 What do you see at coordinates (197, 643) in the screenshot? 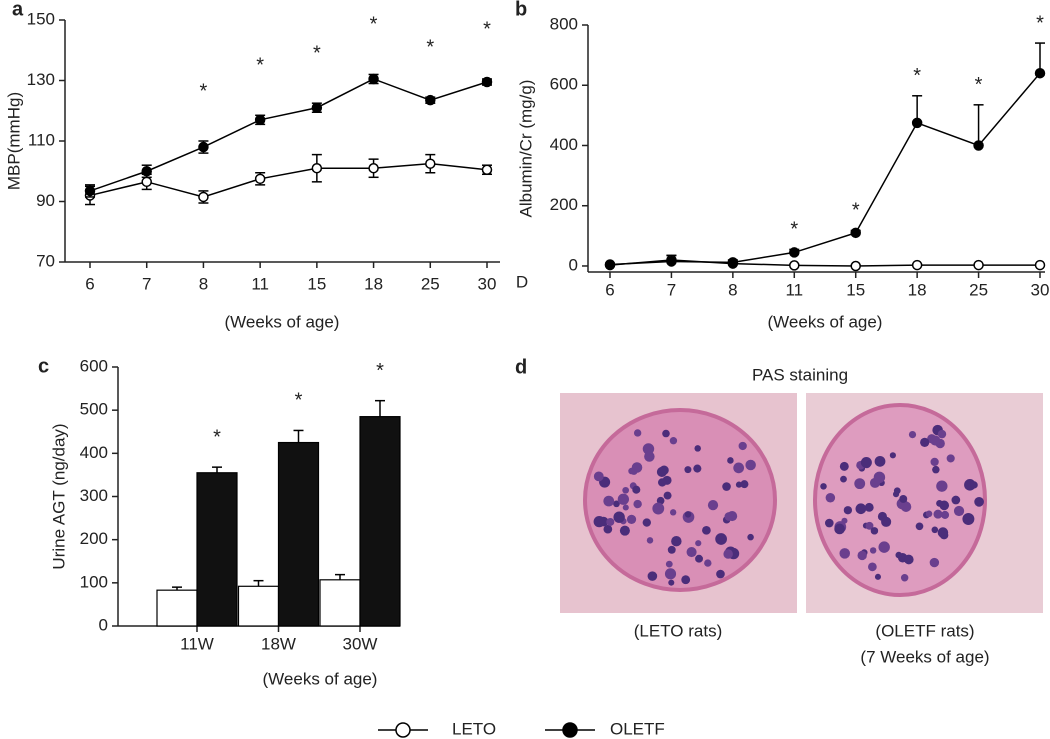
I see `x-tick-label: 11W` at bounding box center [197, 643].